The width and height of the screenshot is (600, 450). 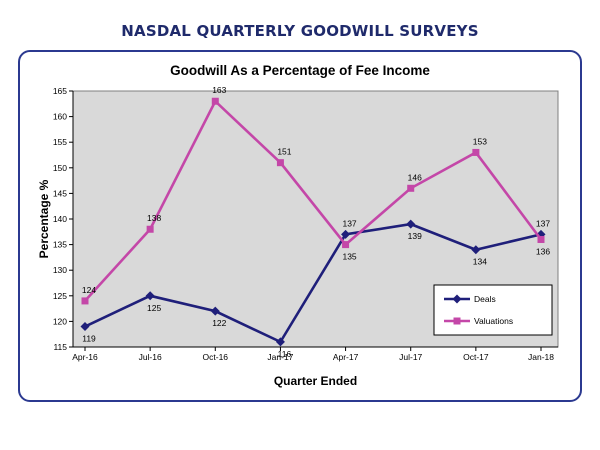 What do you see at coordinates (150, 357) in the screenshot?
I see `x-tick-label: Jul-16` at bounding box center [150, 357].